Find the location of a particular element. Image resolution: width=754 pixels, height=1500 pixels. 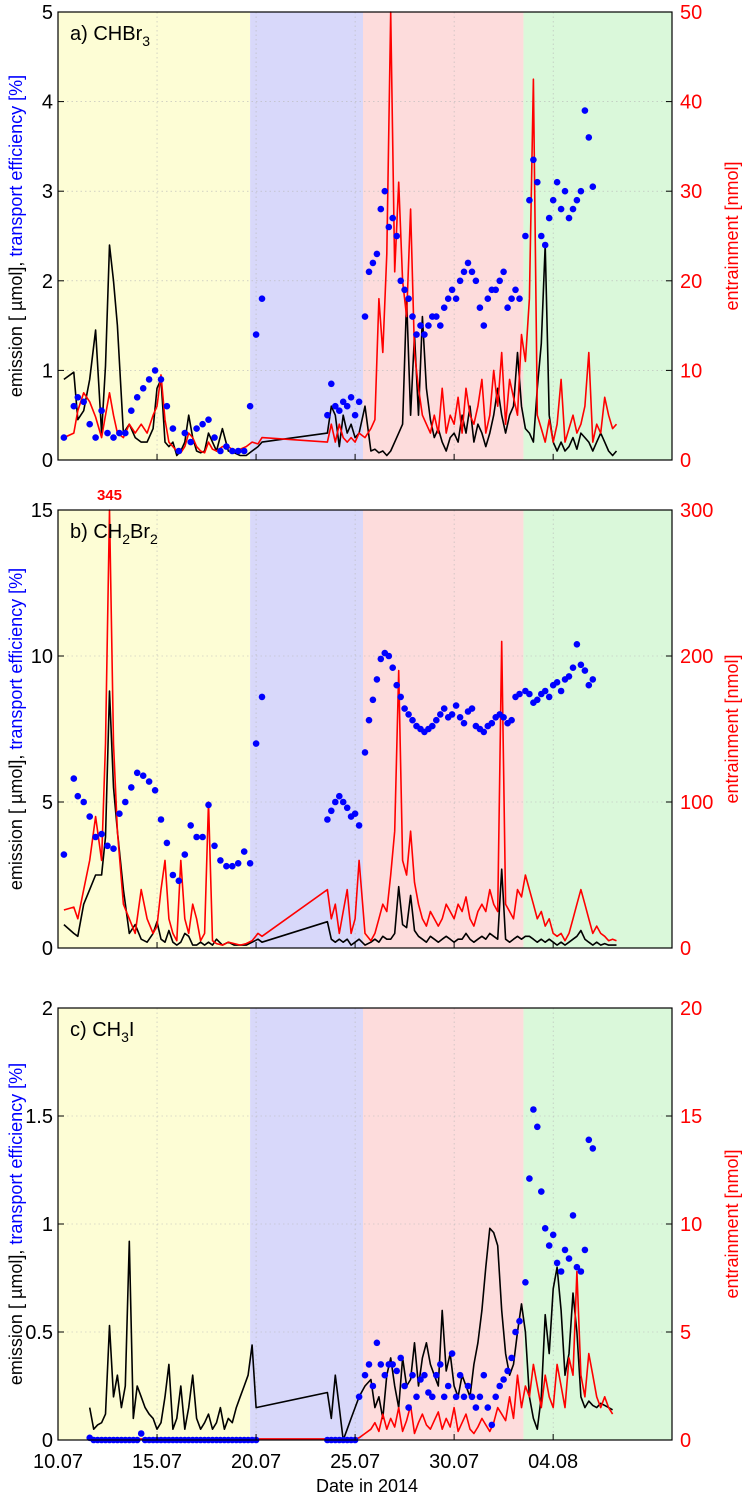

panel-title: b) CH2Br2 is located at coordinates (114, 534).